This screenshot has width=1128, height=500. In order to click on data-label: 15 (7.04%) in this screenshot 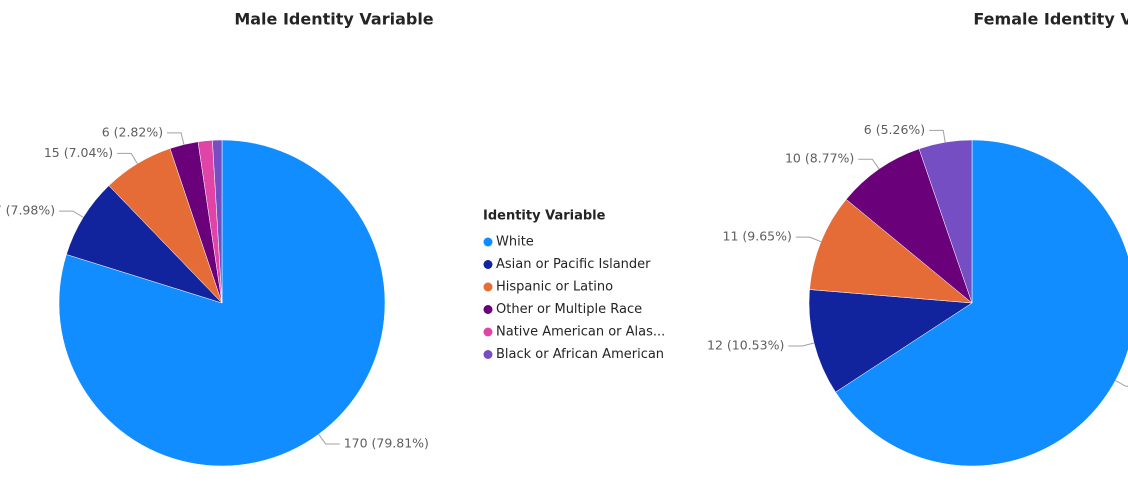, I will do `click(78, 152)`.